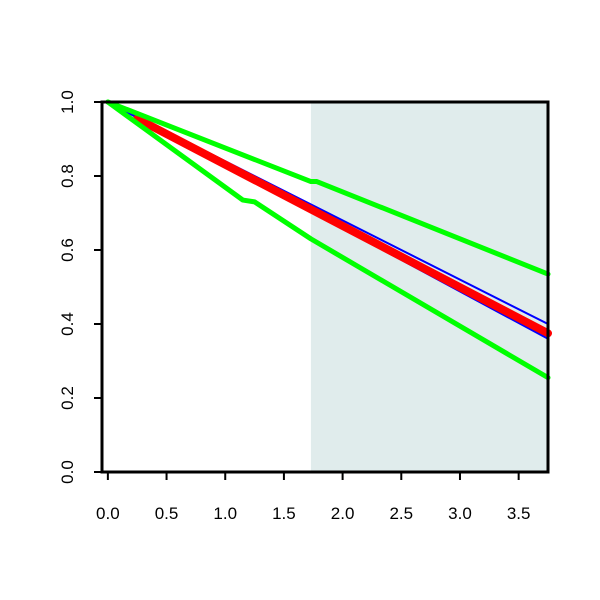 This screenshot has height=600, width=600. I want to click on y-axis: 0.0 0.2 0.4 0.6 0.8 1.0, so click(80, 287).